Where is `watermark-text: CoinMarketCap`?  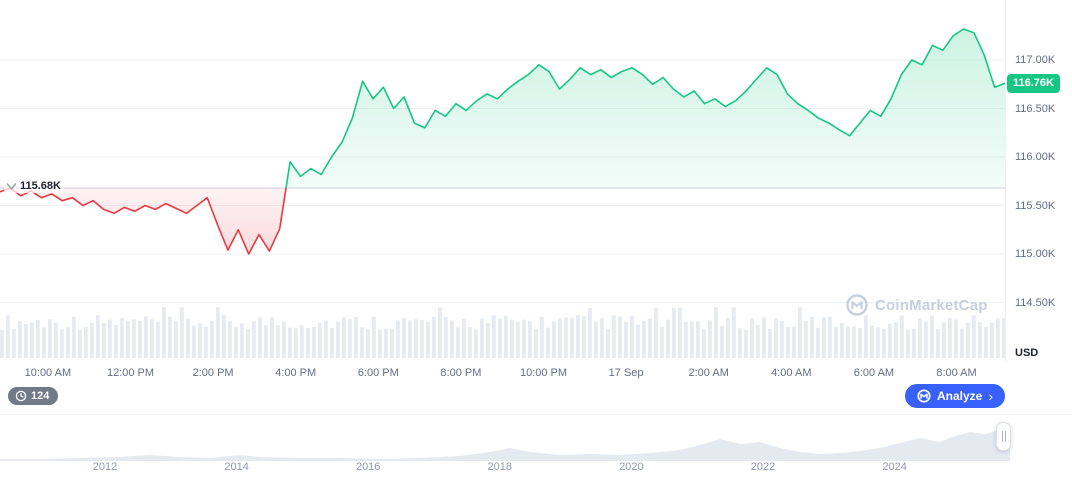 watermark-text: CoinMarketCap is located at coordinates (931, 305).